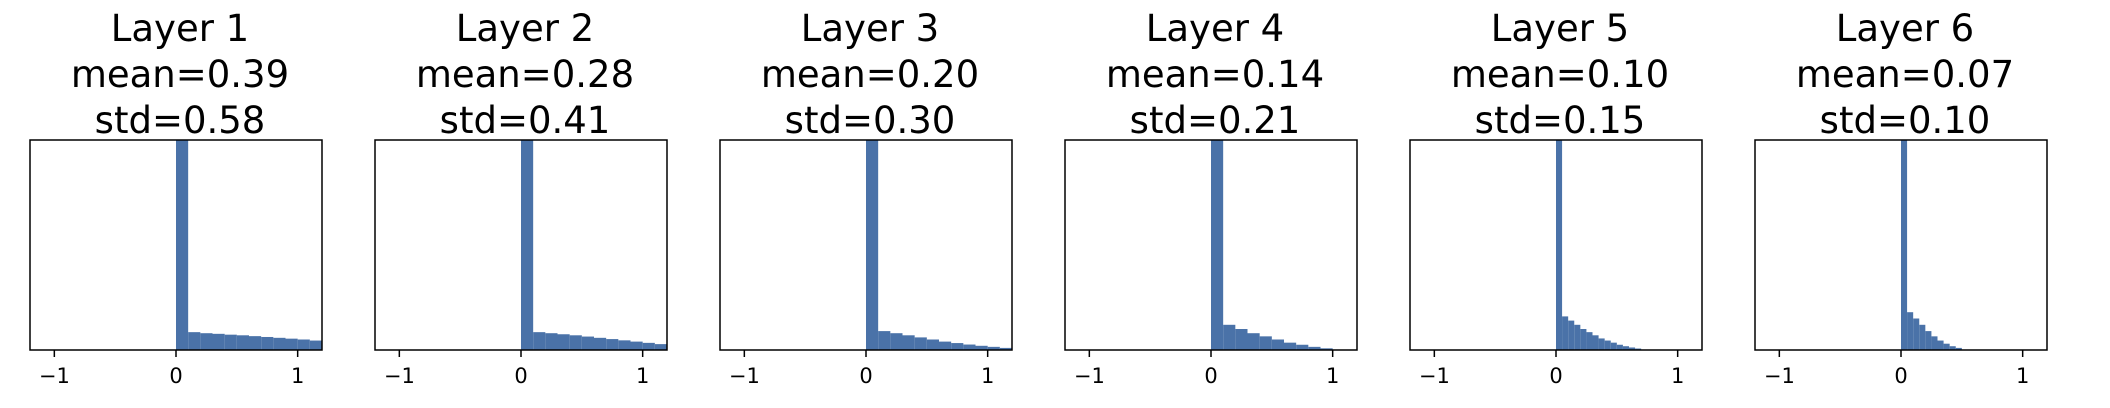  I want to click on panel-title: Layer 3 mean=0.20 std=0.30, so click(870, 75).